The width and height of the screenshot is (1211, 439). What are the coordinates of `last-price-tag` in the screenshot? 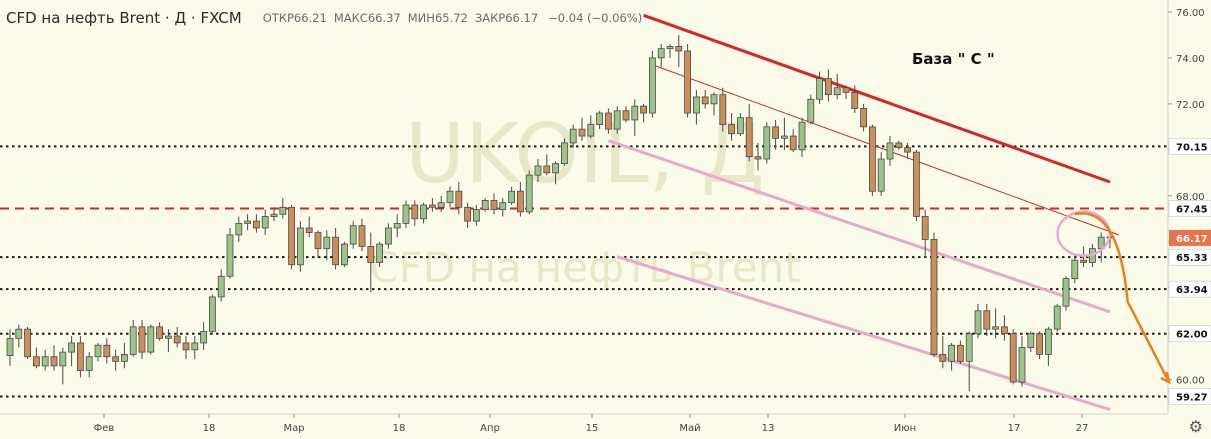 It's located at (1190, 237).